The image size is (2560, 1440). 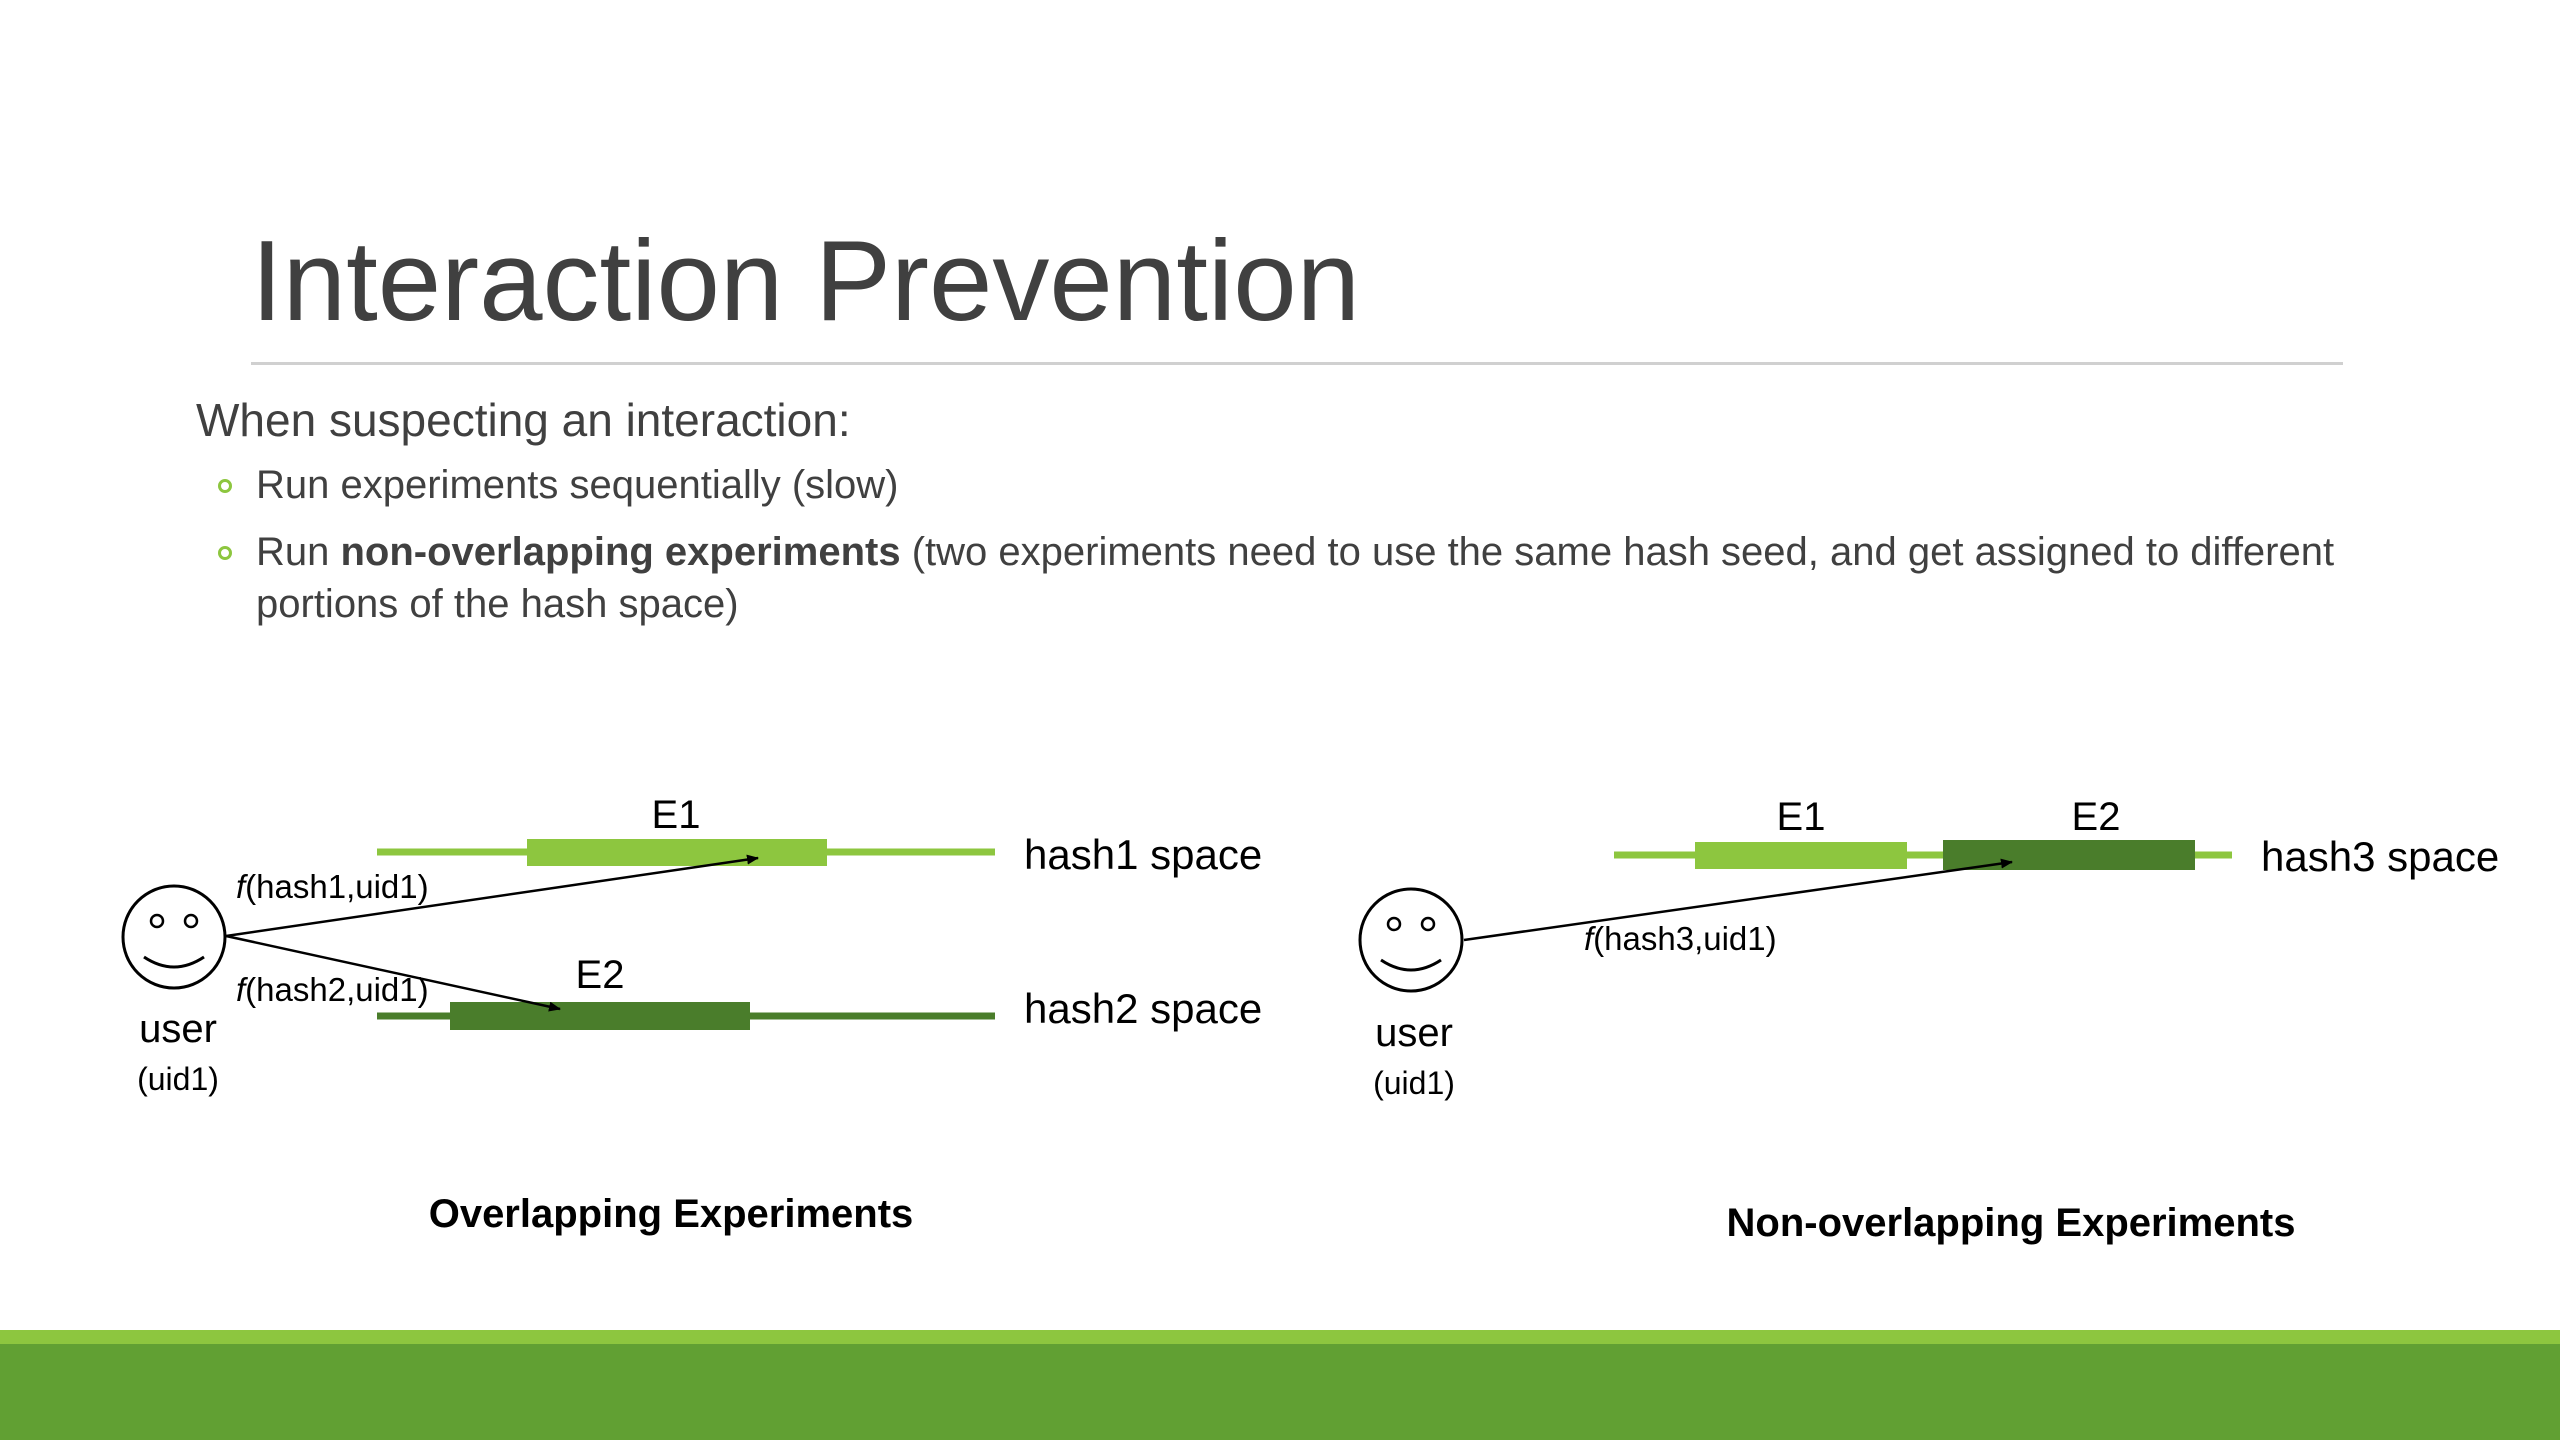 What do you see at coordinates (577, 485) in the screenshot?
I see `bullet-1-text: Run experiments sequentially (slow)` at bounding box center [577, 485].